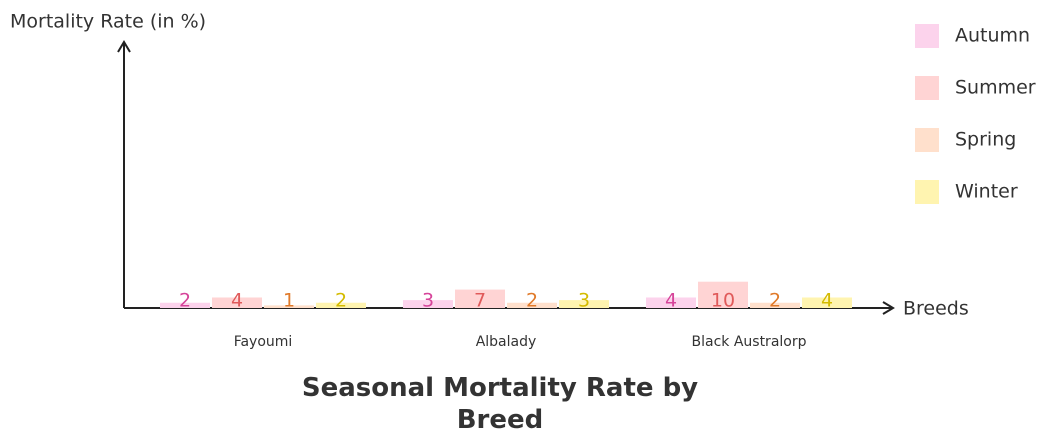 The height and width of the screenshot is (439, 1042). Describe the element at coordinates (500, 404) in the screenshot. I see `chart-title: Seasonal Mortality Rate by Breed` at that location.